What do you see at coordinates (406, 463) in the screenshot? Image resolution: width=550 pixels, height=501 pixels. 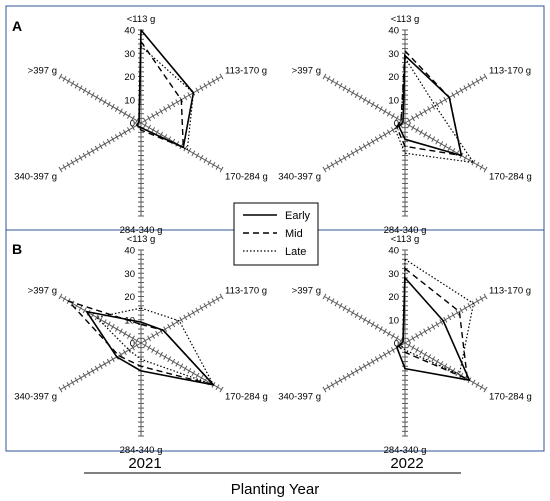 I see `year-label-2022: 2022` at bounding box center [406, 463].